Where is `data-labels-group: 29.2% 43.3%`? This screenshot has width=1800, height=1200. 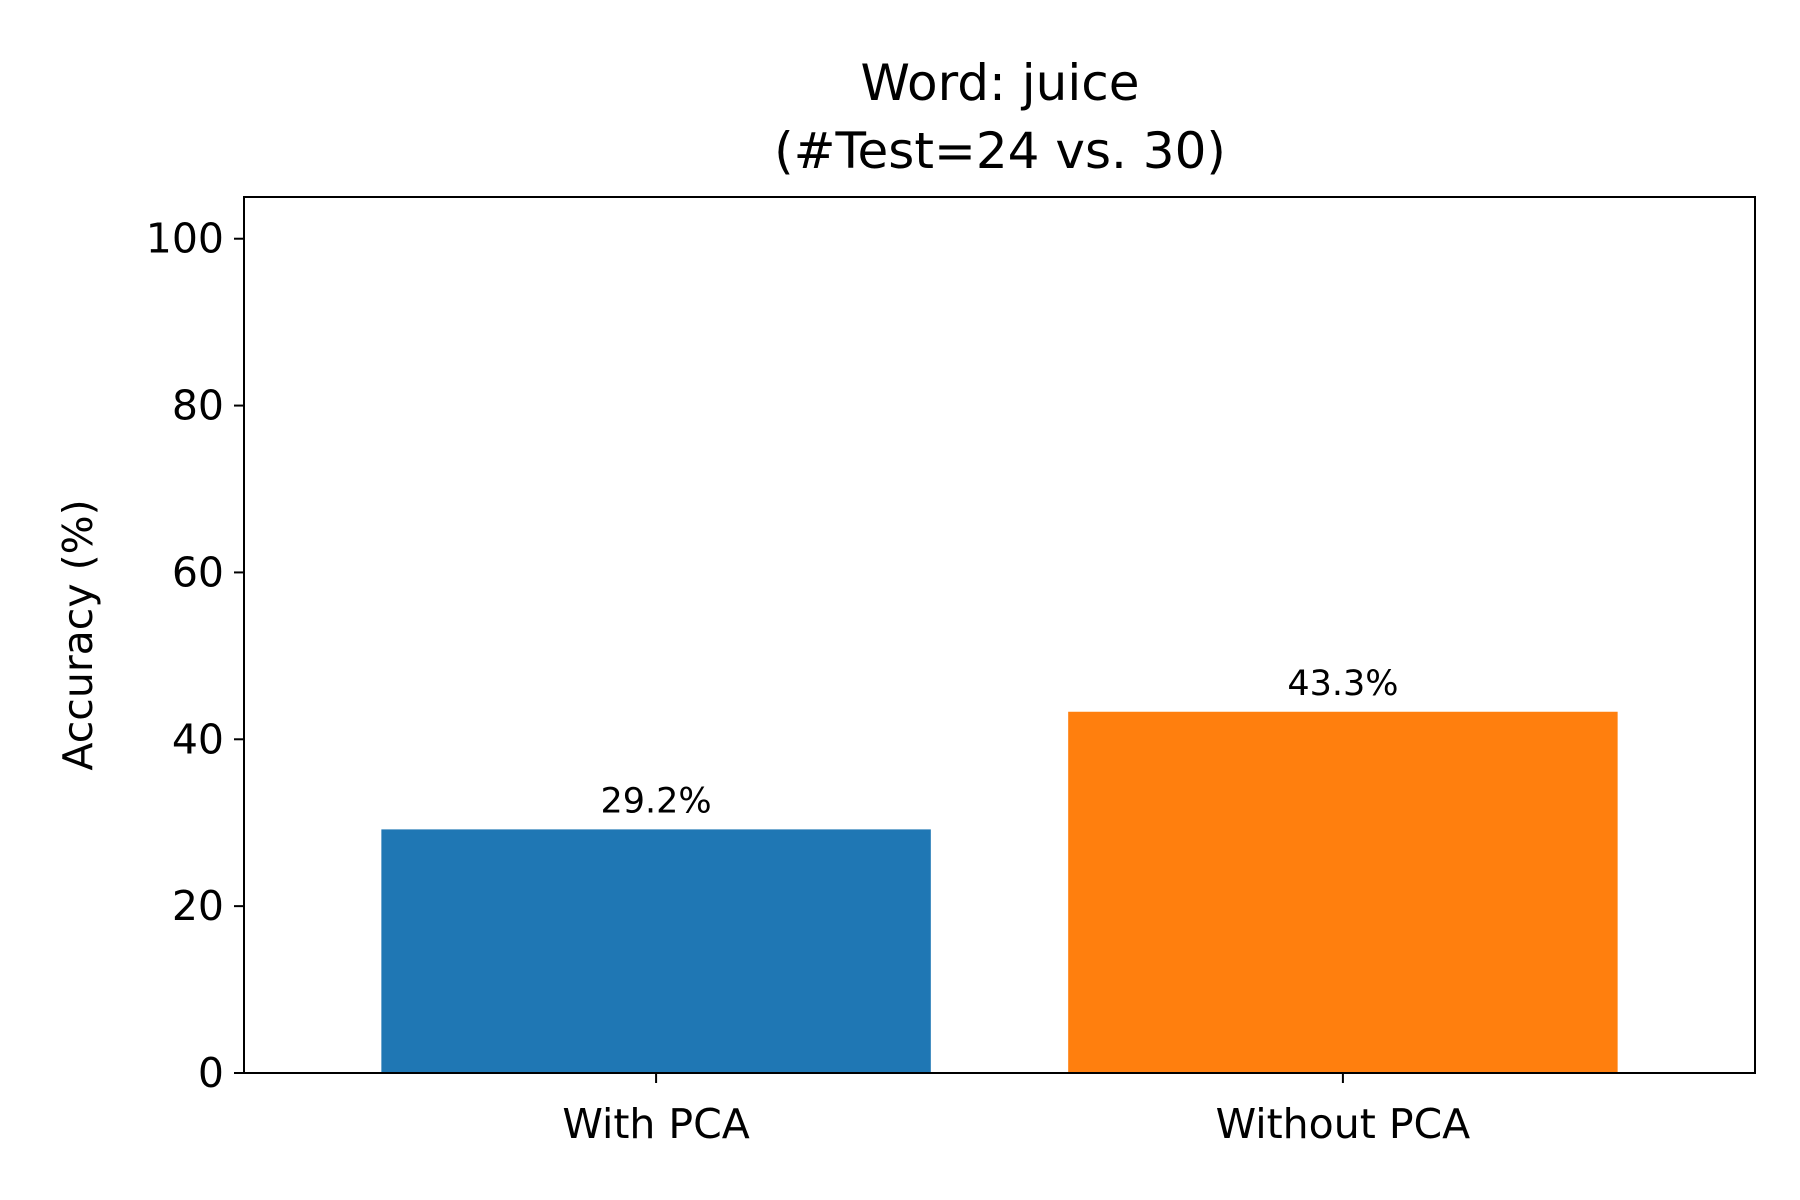
data-labels-group: 29.2% 43.3% is located at coordinates (999, 743).